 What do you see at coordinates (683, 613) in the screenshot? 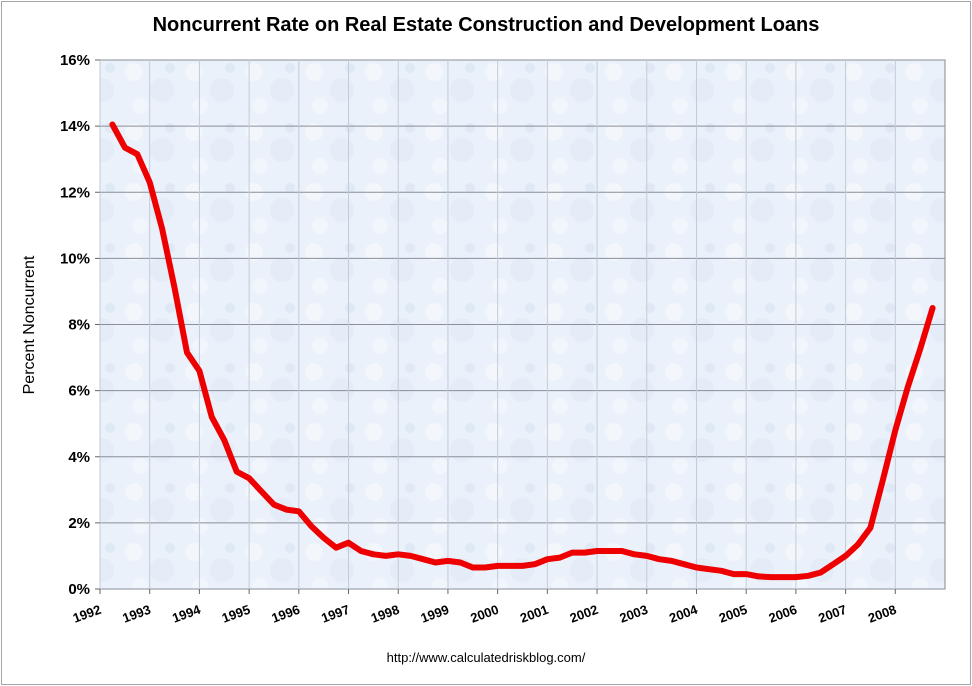
I see `x-tick-label: 2004` at bounding box center [683, 613].